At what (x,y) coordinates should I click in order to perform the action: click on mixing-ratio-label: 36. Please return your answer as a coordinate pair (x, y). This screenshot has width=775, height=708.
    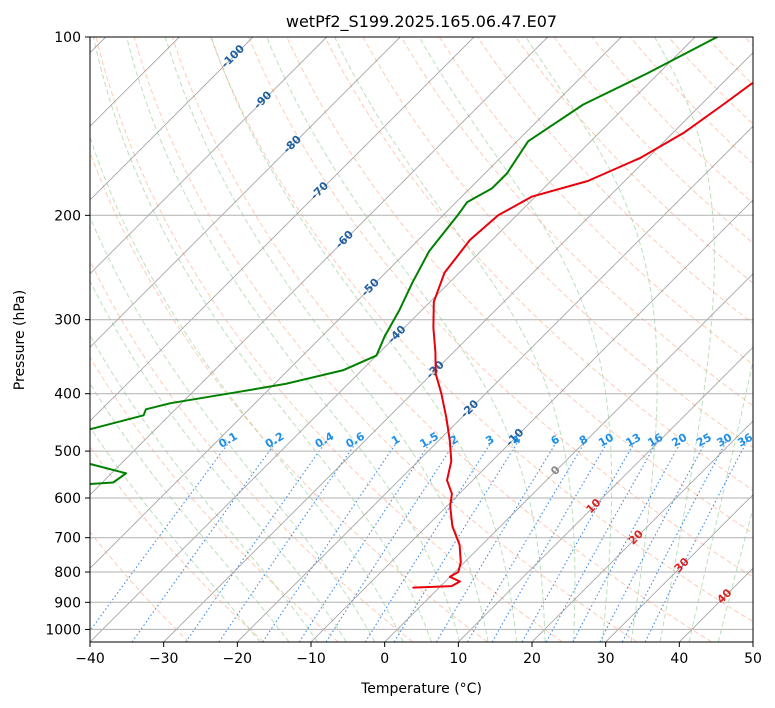
    Looking at the image, I should click on (745, 440).